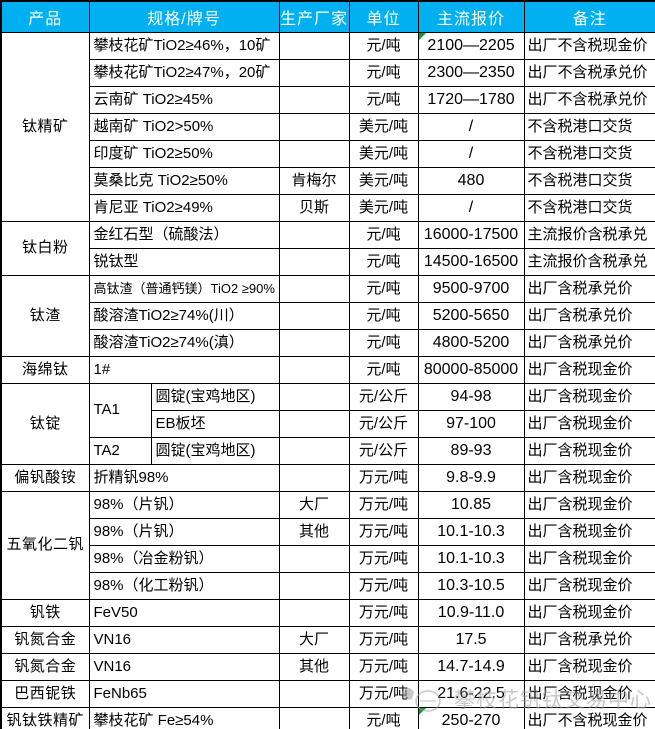 This screenshot has width=655, height=729. Describe the element at coordinates (328, 181) in the screenshot. I see `table-row: 莫桑比克 TiO2≥50% 肯梅尔 美元/吨 480 不含税港口交货` at that location.